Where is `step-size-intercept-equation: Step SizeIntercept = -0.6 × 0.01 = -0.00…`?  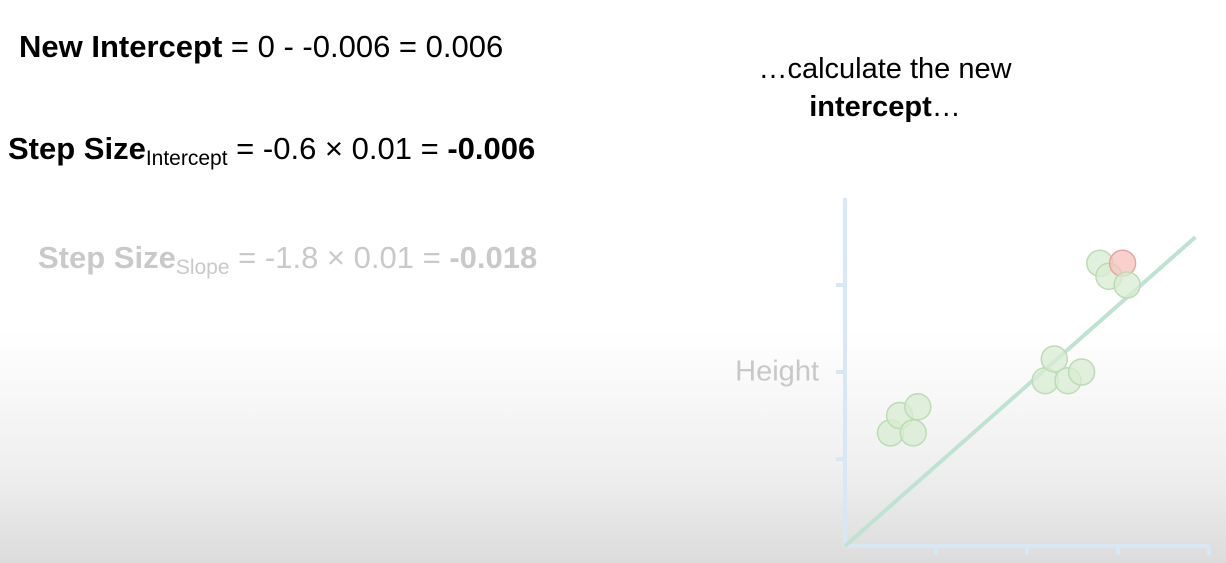 step-size-intercept-equation: Step SizeIntercept = -0.6 × 0.01 = -0.00… is located at coordinates (272, 150).